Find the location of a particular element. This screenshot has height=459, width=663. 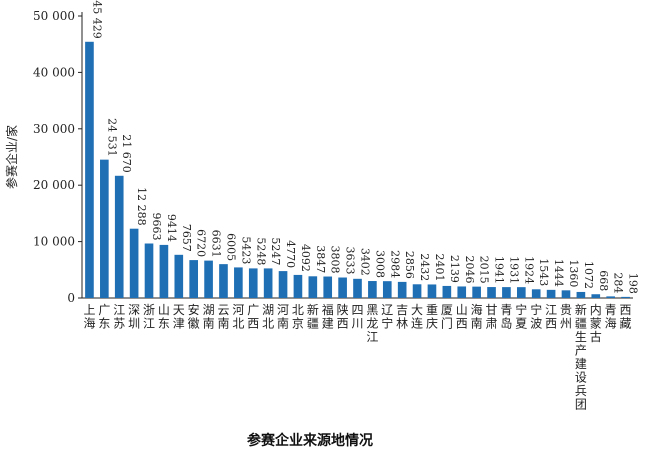

value-label: 198 is located at coordinates (633, 283).